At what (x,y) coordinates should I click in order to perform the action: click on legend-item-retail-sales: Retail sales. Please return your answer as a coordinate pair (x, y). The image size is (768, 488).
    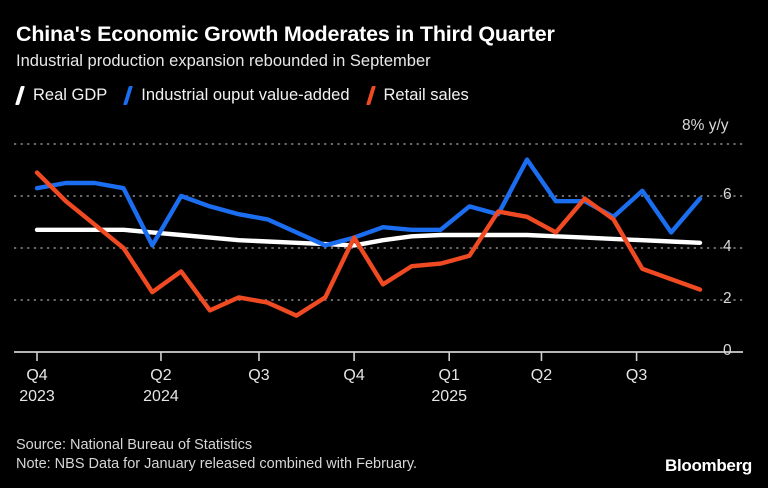
    Looking at the image, I should click on (418, 95).